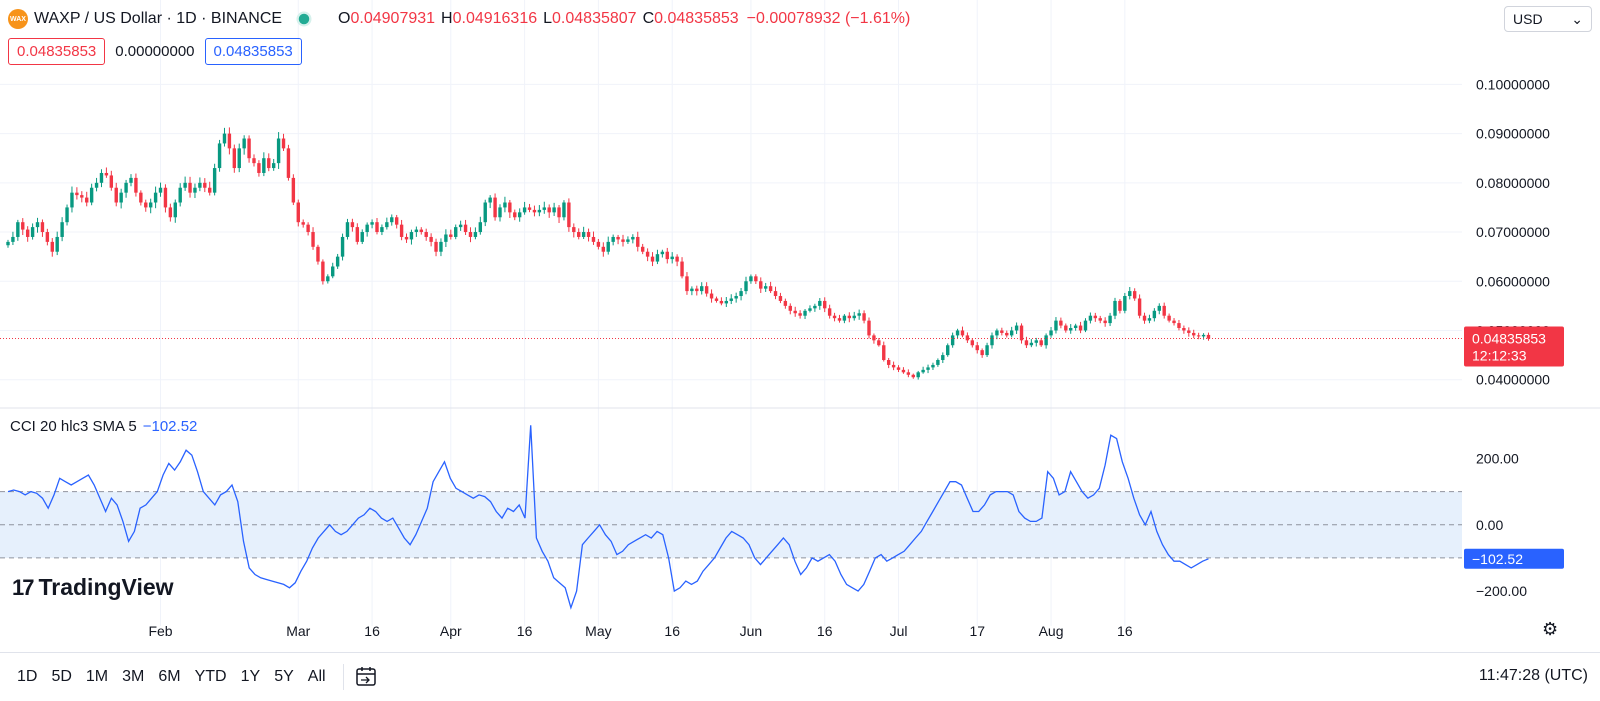  What do you see at coordinates (316, 676) in the screenshot?
I see `range-all: All` at bounding box center [316, 676].